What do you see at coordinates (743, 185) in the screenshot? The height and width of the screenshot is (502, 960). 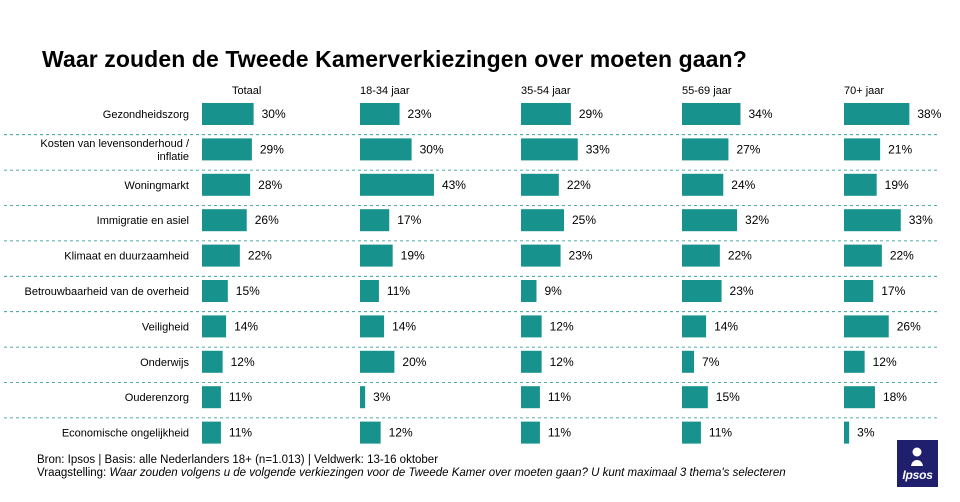 I see `value-label: 24%` at bounding box center [743, 185].